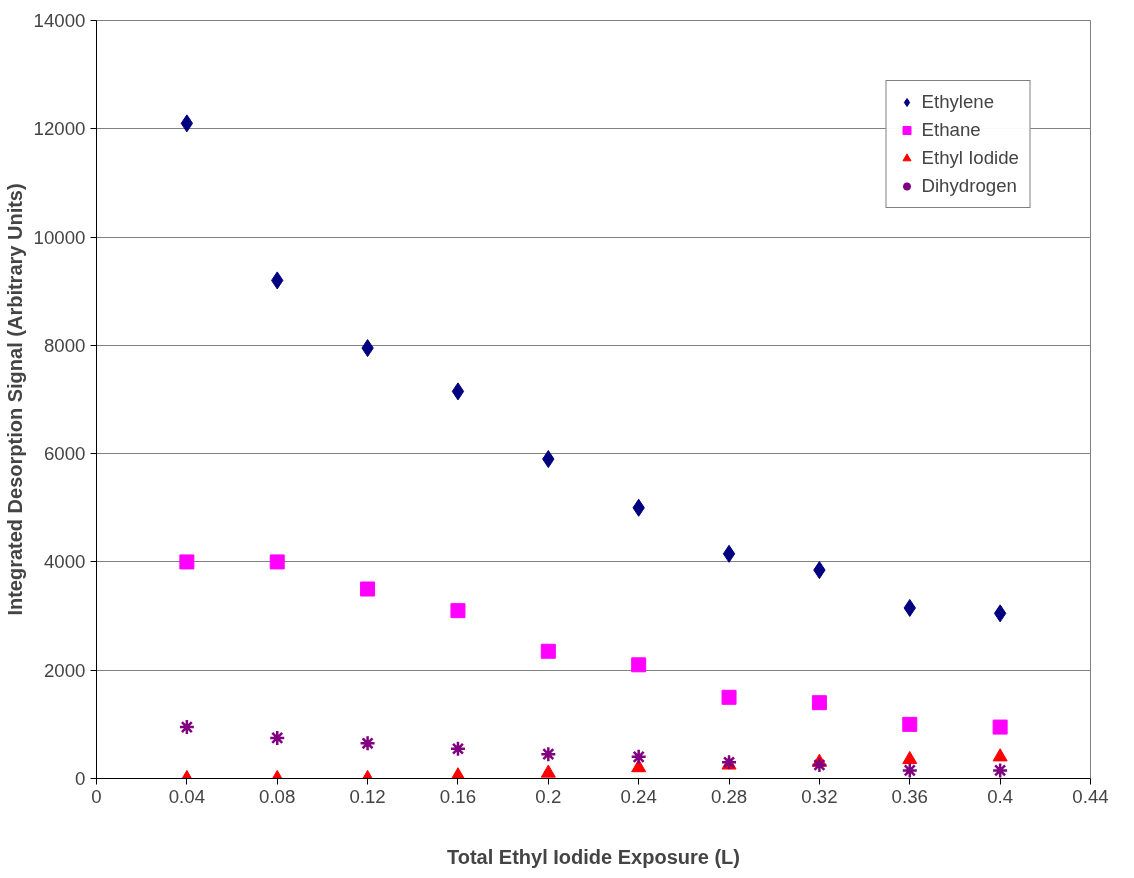 The image size is (1134, 878). Describe the element at coordinates (1090, 796) in the screenshot. I see `x-tick-label: 0.44` at that location.